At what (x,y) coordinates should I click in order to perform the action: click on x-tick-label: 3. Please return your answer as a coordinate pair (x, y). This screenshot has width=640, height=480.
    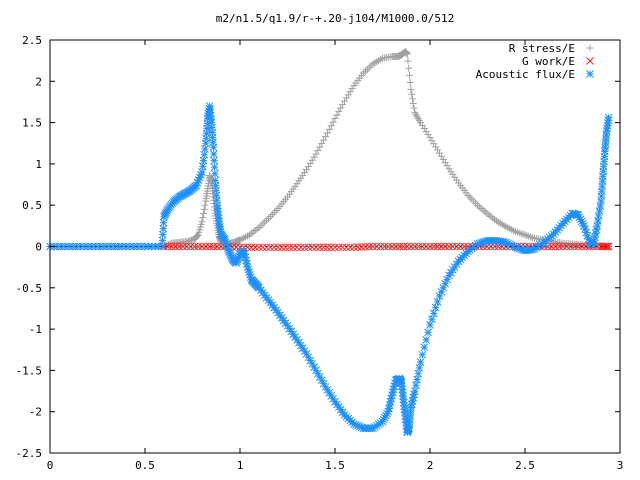
    Looking at the image, I should click on (620, 465).